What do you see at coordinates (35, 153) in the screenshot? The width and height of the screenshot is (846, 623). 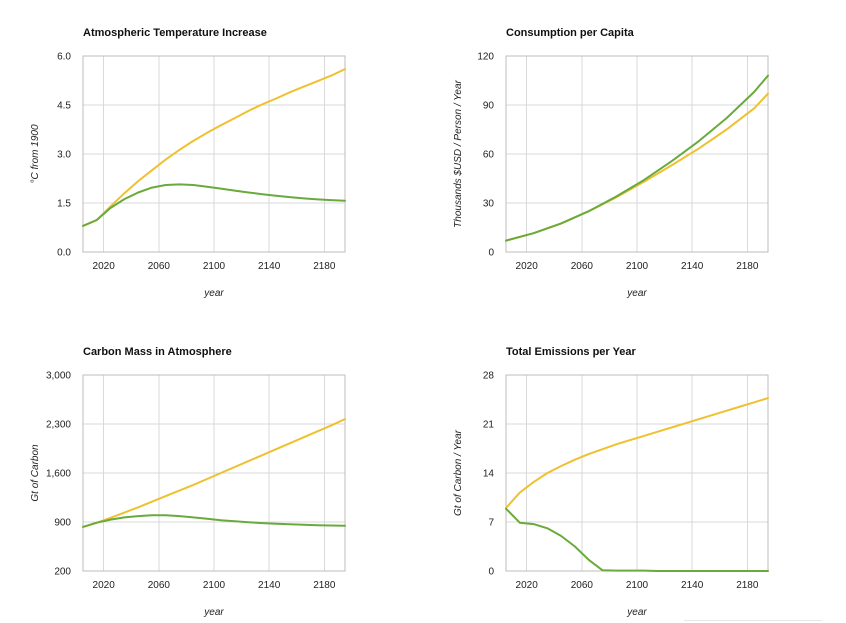 I see `y-axis-label: °C from 1900` at bounding box center [35, 153].